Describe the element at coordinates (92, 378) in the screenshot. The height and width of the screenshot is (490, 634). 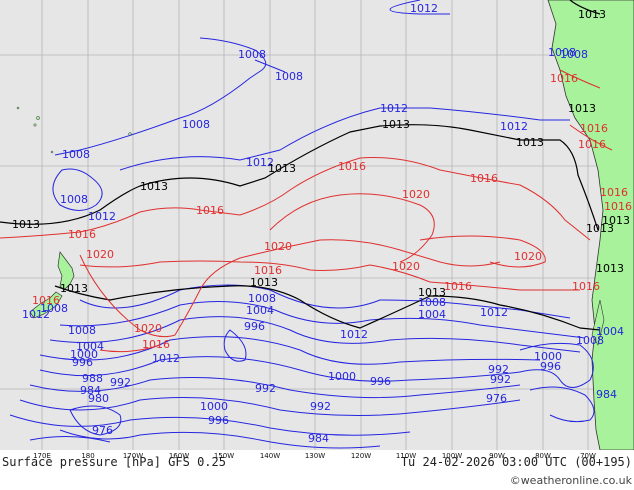
I see `label-988: 988` at that location.